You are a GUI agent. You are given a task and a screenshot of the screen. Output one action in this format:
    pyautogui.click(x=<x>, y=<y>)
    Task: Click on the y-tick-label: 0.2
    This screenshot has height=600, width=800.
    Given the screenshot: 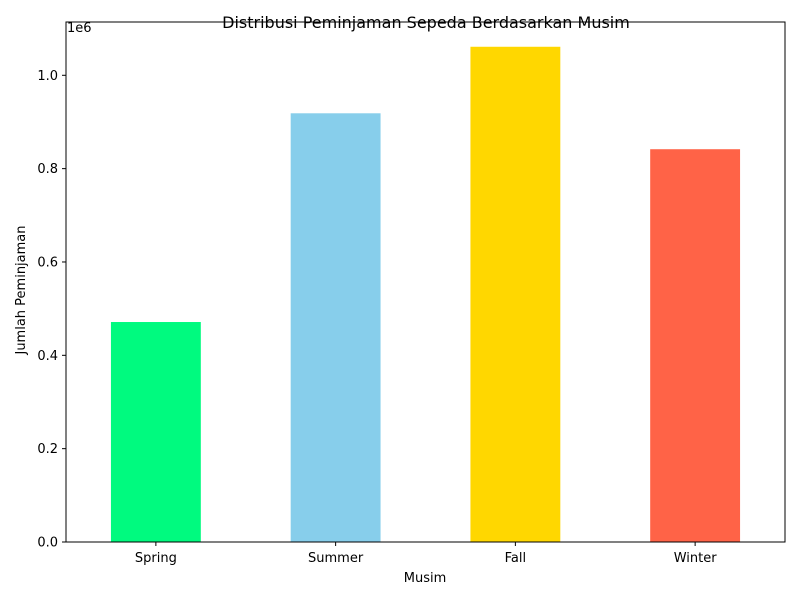 What is the action you would take?
    pyautogui.click(x=47, y=449)
    